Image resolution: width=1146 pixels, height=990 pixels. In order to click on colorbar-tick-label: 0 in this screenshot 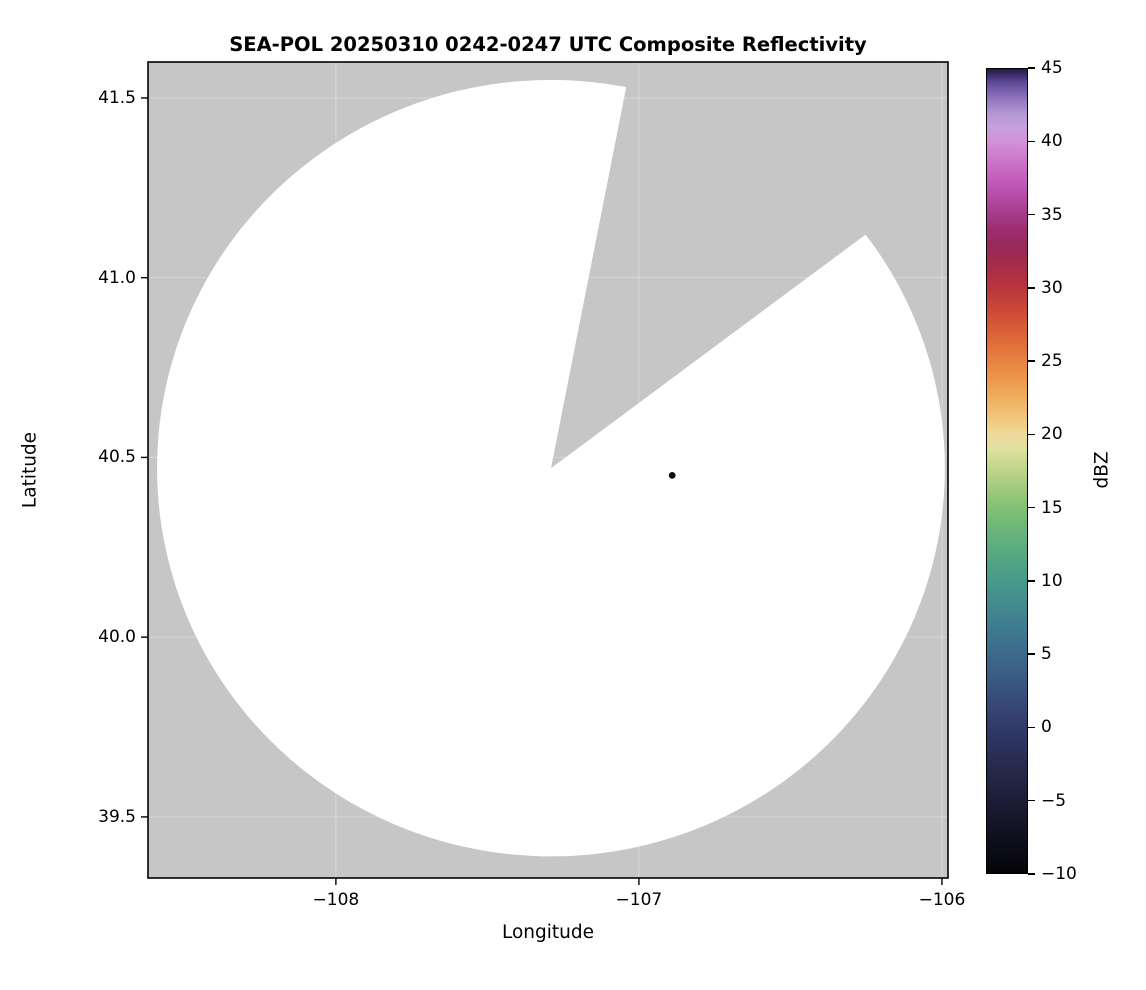, I will do `click(1046, 727)`.